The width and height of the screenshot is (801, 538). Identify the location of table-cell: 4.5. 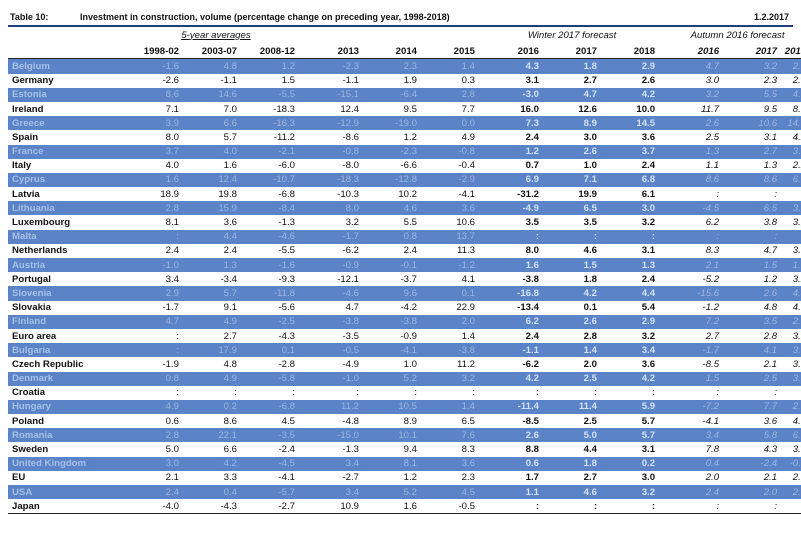
(288, 421).